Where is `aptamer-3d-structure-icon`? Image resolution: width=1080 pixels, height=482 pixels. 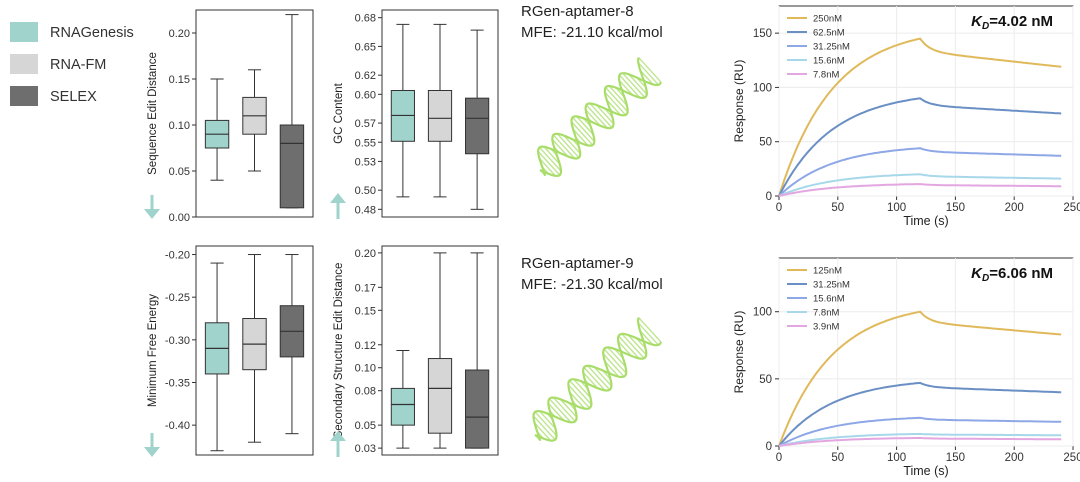
aptamer-3d-structure-icon is located at coordinates (599, 117).